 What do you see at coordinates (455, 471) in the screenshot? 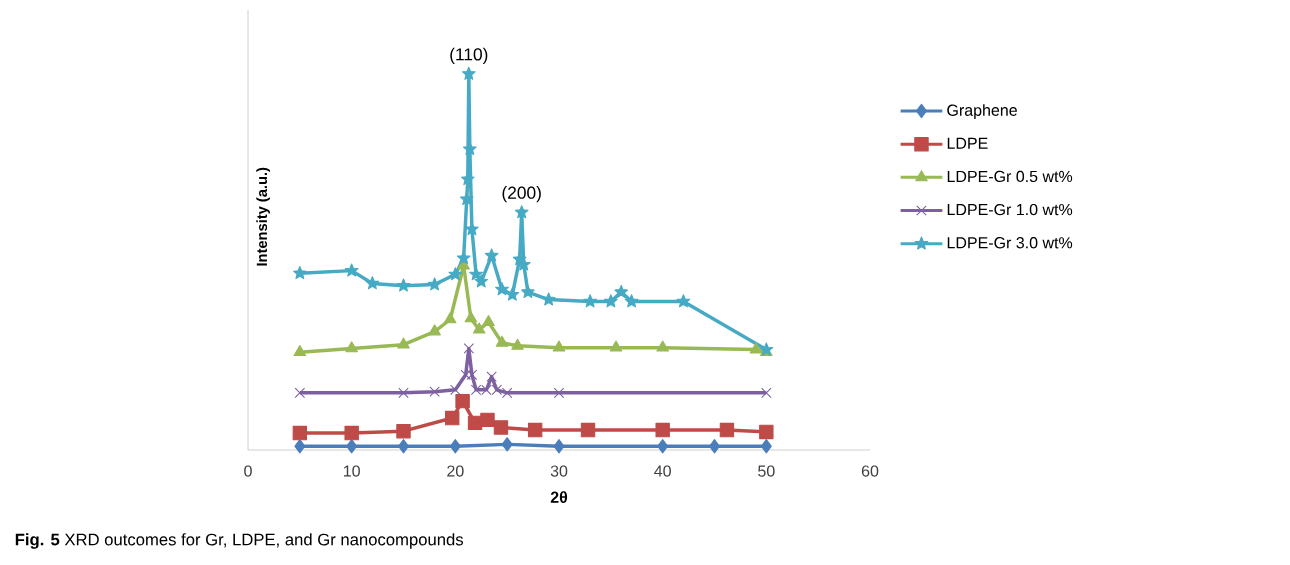
I see `x-tick-label: 20` at bounding box center [455, 471].